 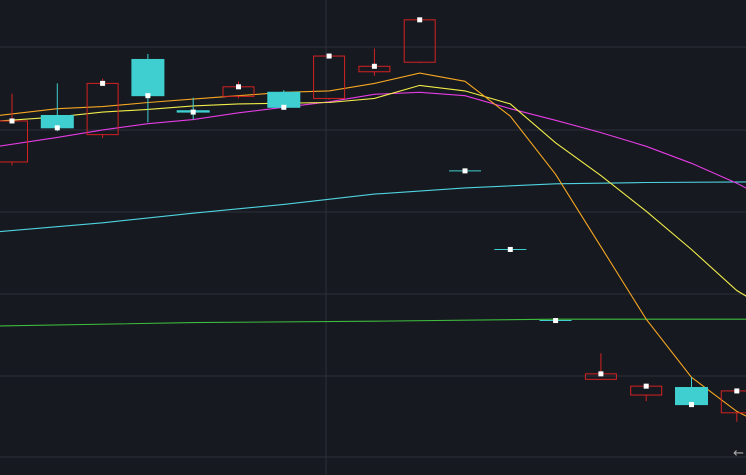 I want to click on ma60-line, so click(x=373, y=207).